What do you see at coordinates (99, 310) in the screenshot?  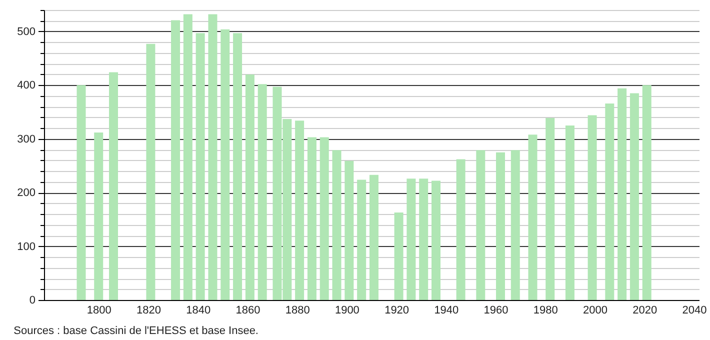 I see `x-tick-label: 1800` at bounding box center [99, 310].